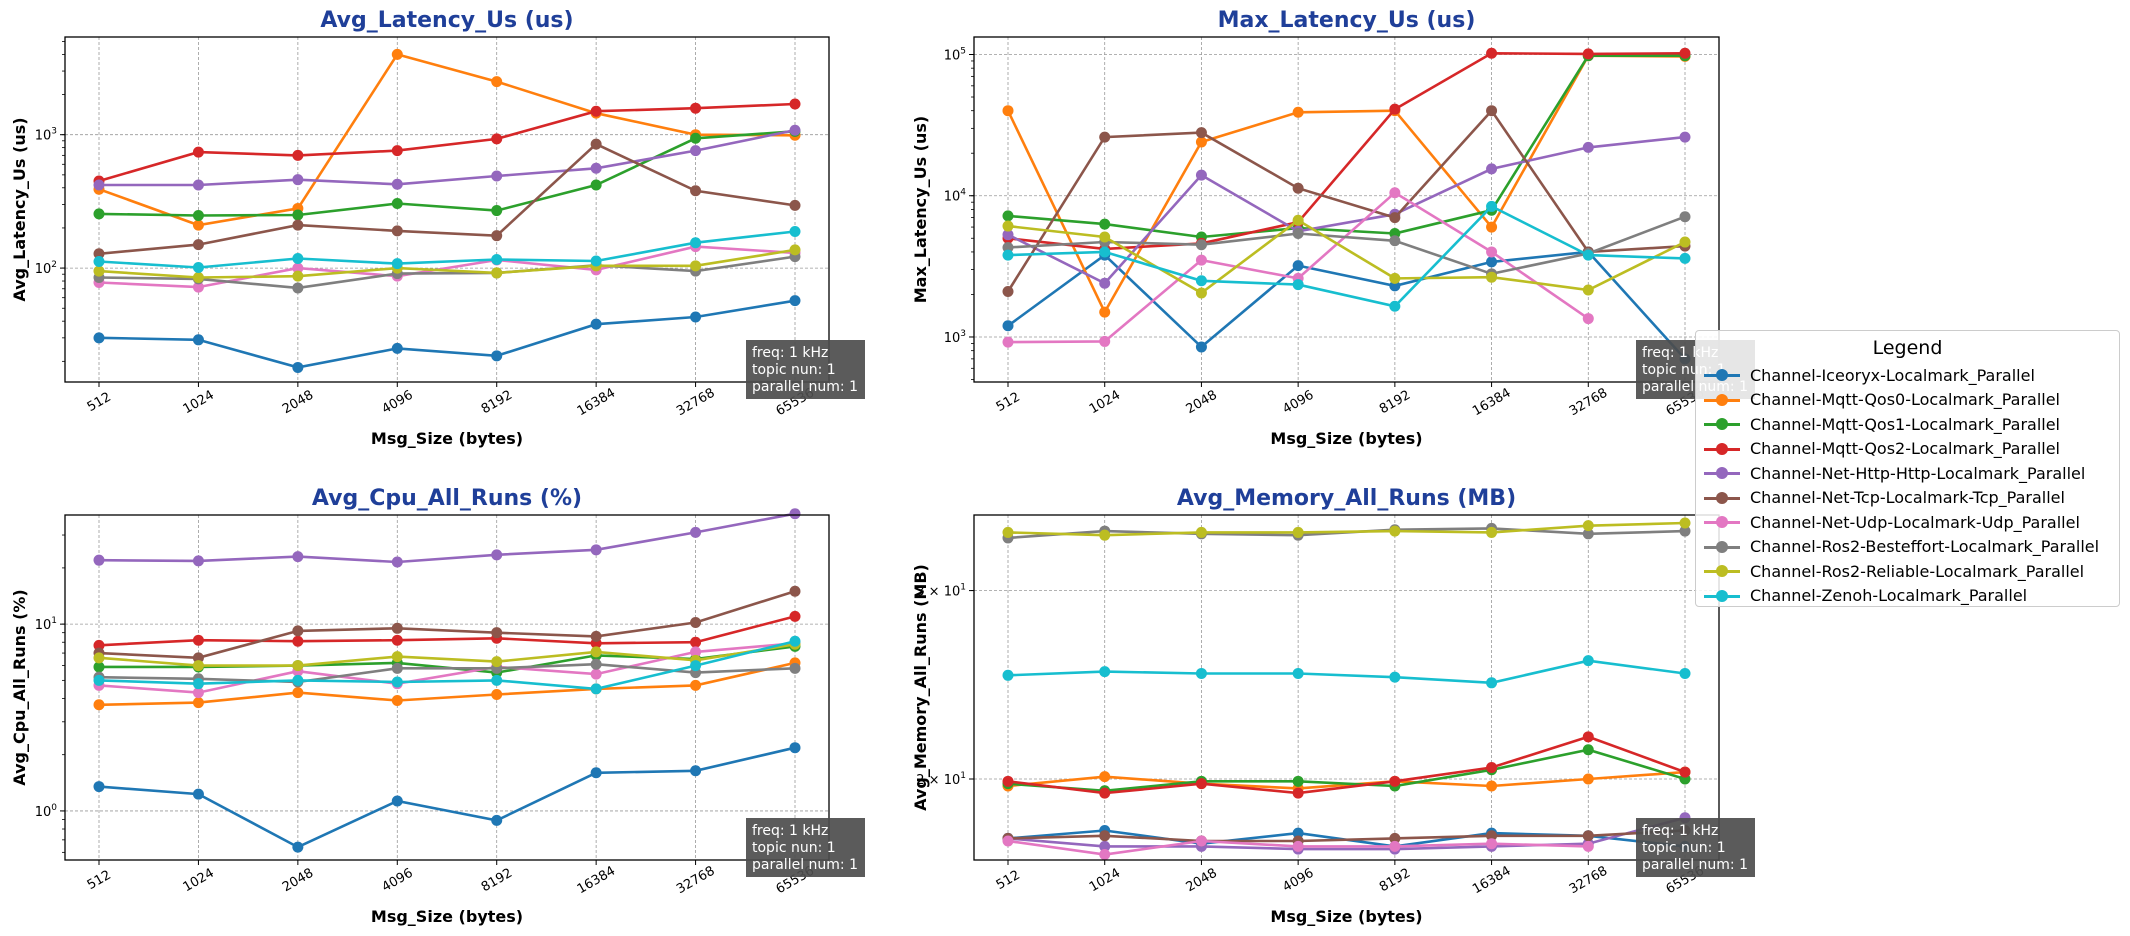  What do you see at coordinates (1346, 672) in the screenshot?
I see `series-Channel-Zenoh-Localmark_Parallel` at bounding box center [1346, 672].